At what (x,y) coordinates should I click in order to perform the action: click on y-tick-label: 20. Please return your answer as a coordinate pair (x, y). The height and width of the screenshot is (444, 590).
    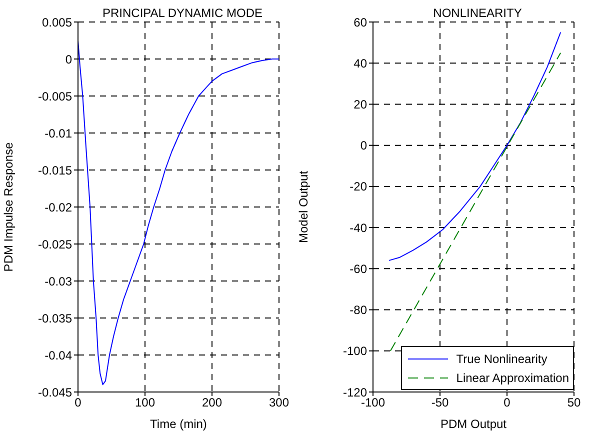
    Looking at the image, I should click on (361, 104).